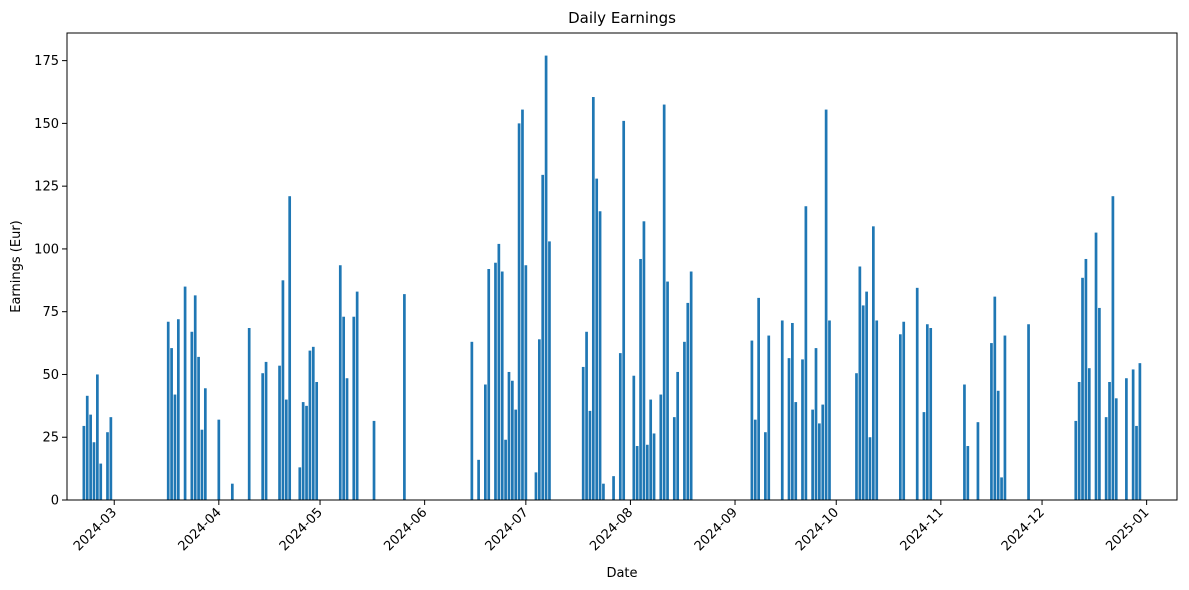 The height and width of the screenshot is (590, 1189). I want to click on y-axis-ticks: 0 25 50 75 100 125 150 175, so click(50, 281).